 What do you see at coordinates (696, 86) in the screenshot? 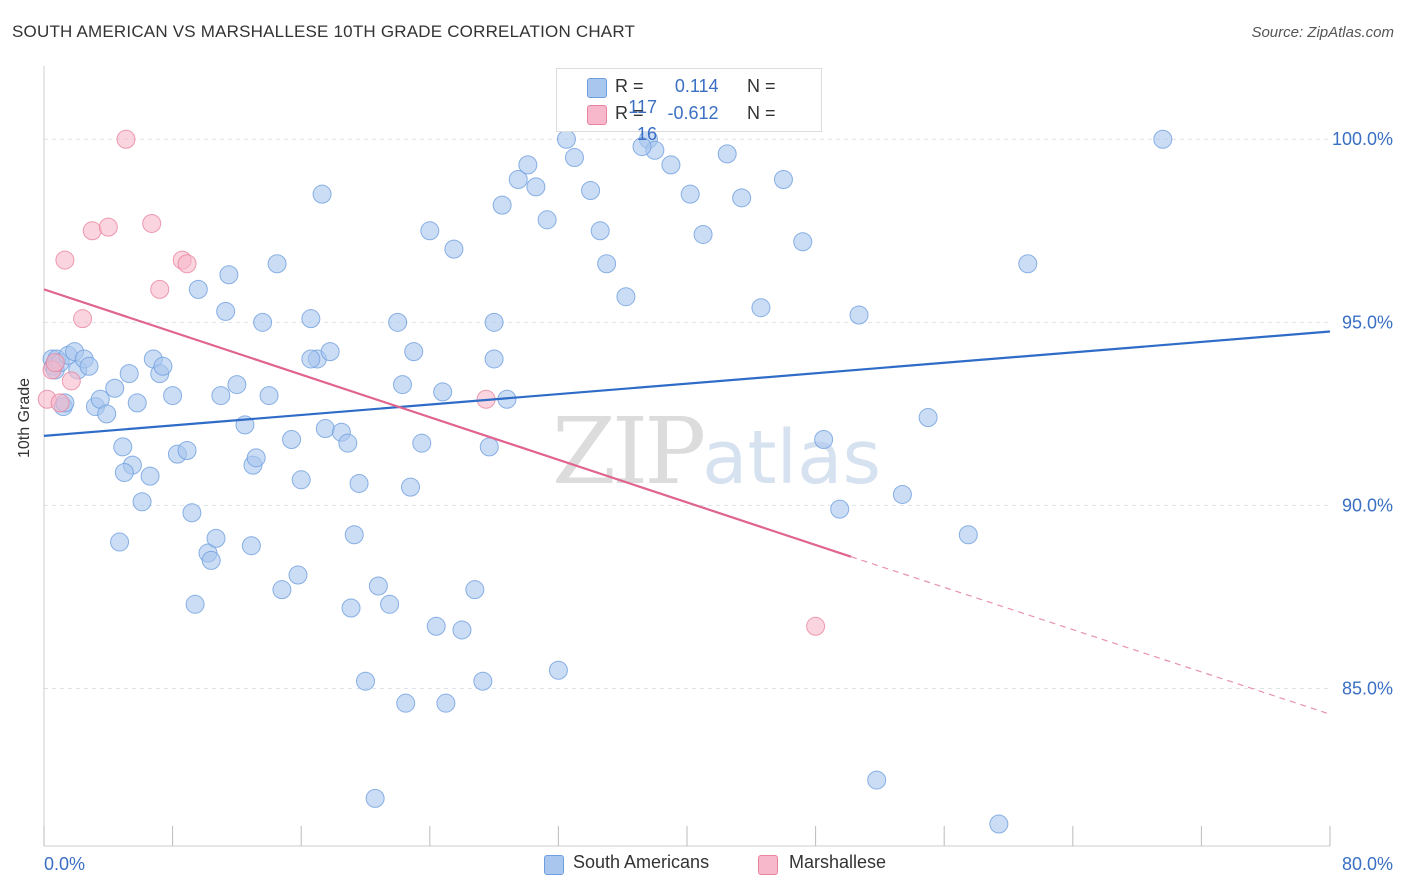
I see `legend-r-blue: 0.114` at bounding box center [696, 86].